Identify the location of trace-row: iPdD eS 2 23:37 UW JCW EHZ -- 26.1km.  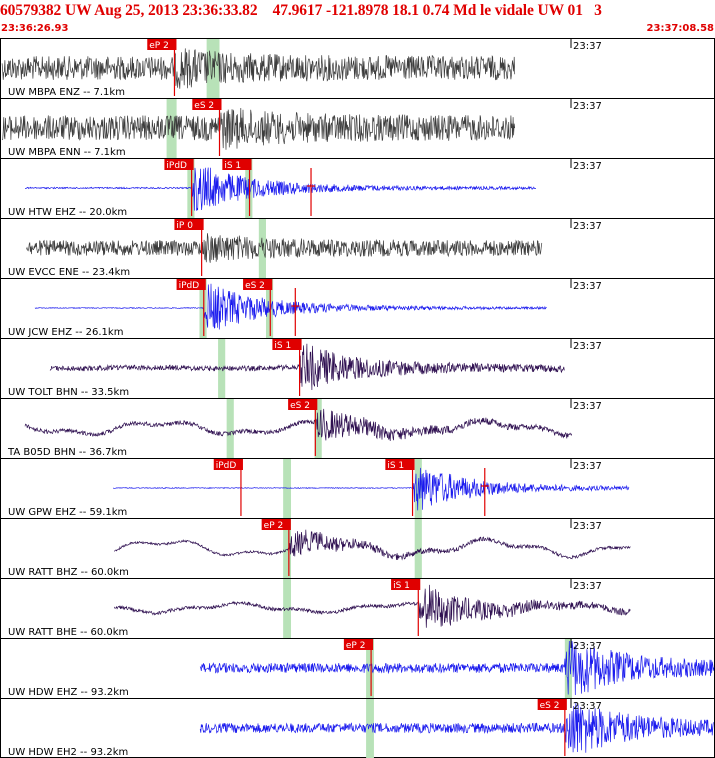
(357, 308).